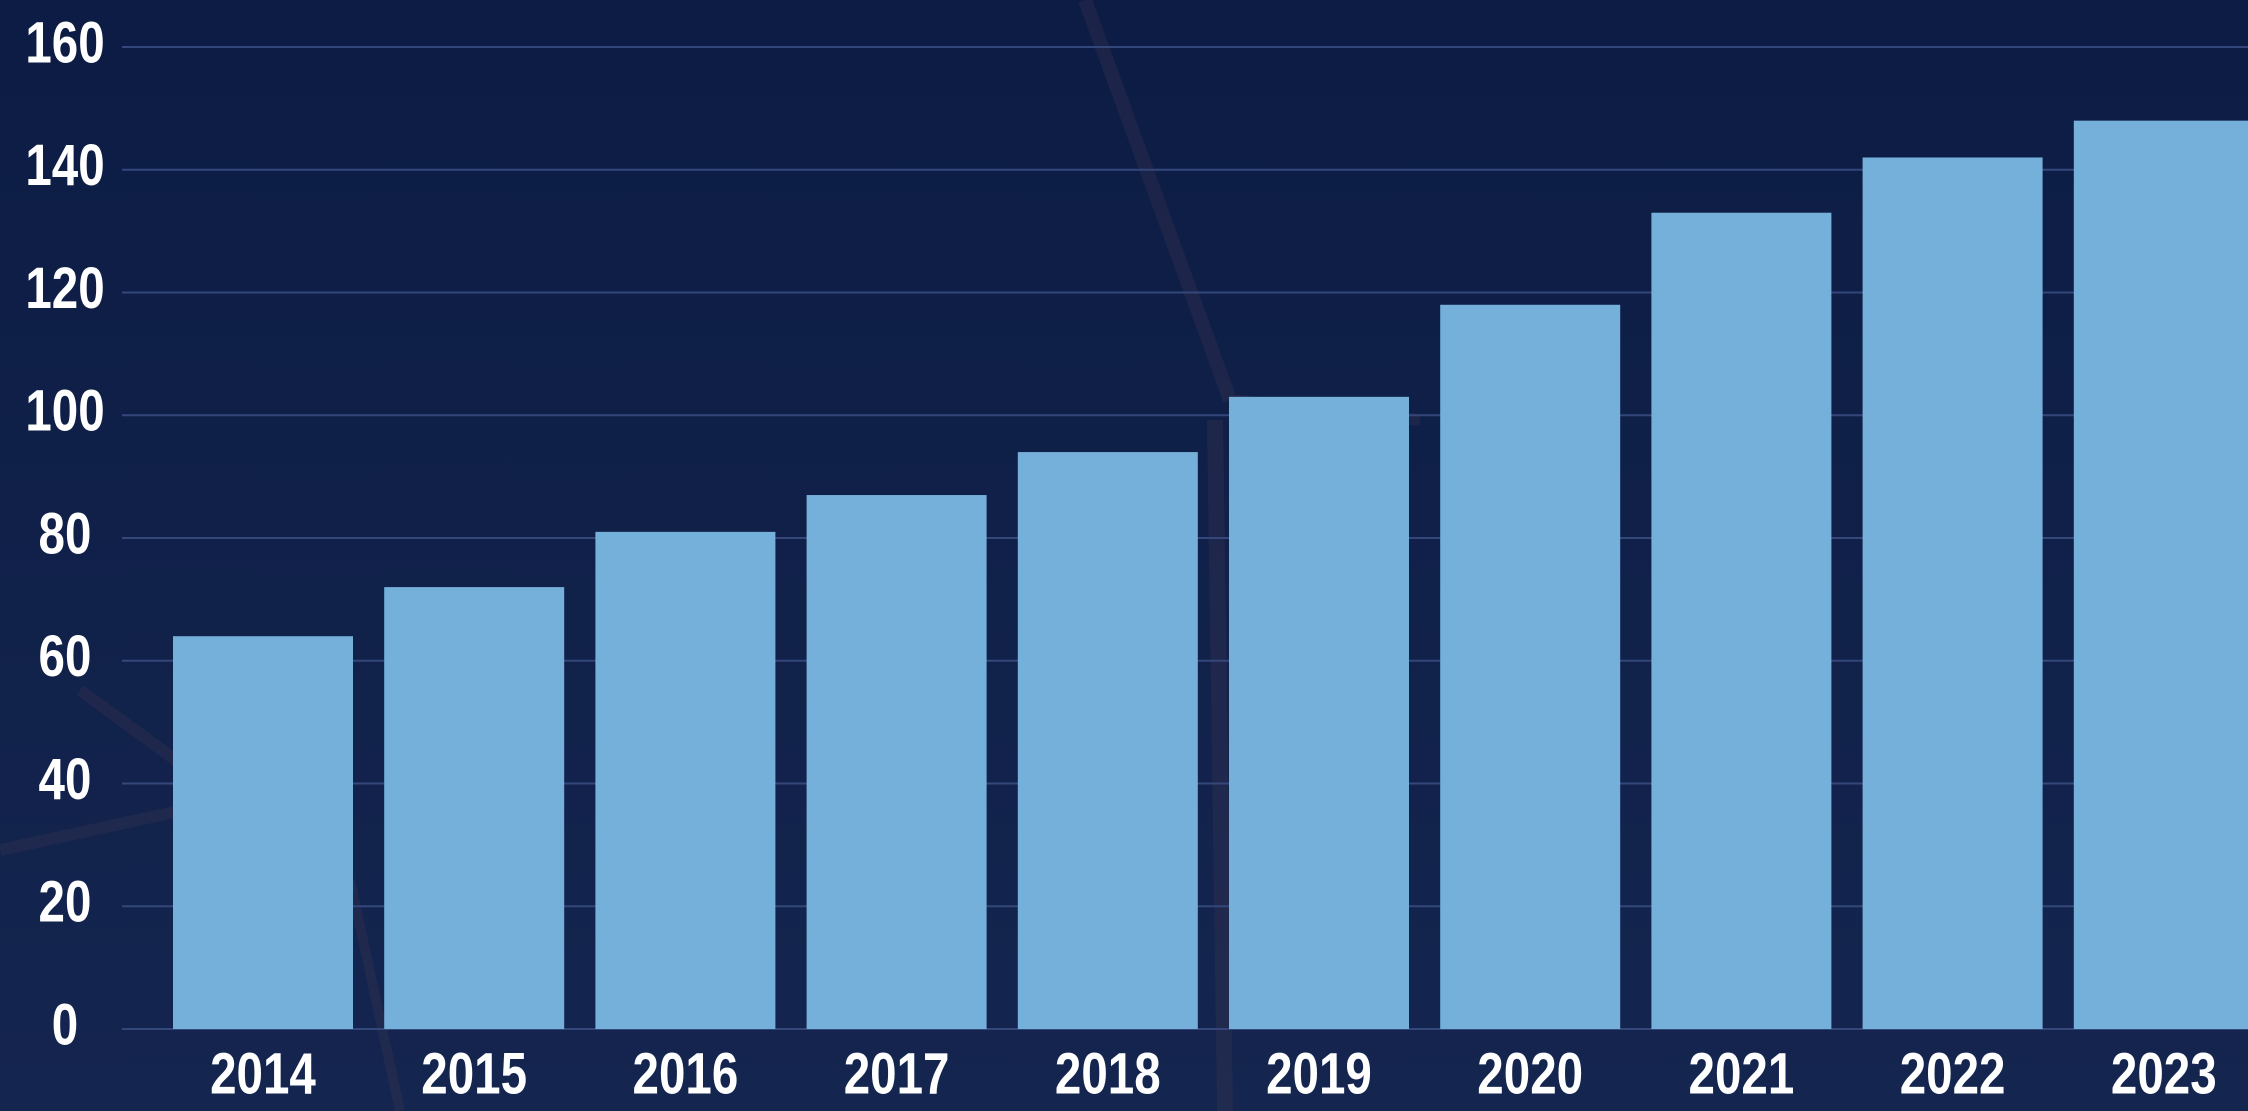 This screenshot has height=1111, width=2248. I want to click on y-tick-label: 140, so click(64, 166).